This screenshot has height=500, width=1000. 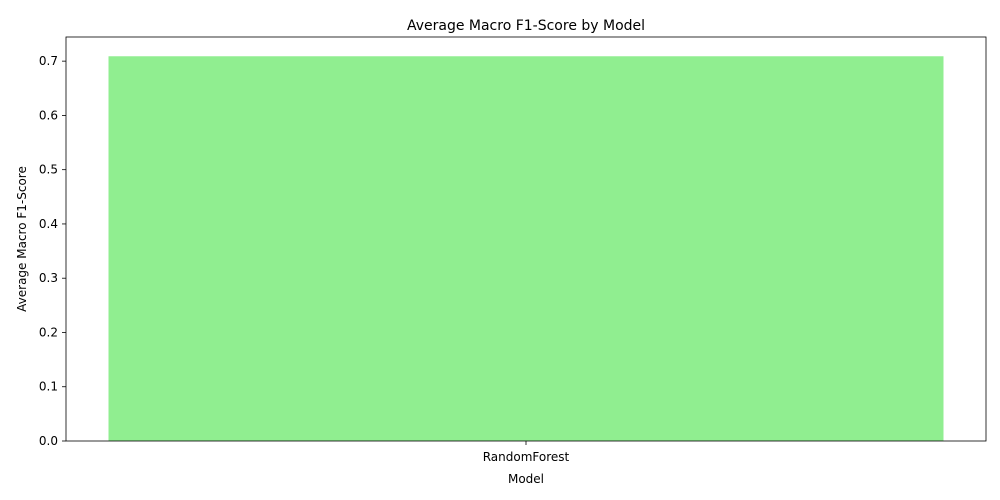 I want to click on x-axis-ticks: RandomForest, so click(x=526, y=452).